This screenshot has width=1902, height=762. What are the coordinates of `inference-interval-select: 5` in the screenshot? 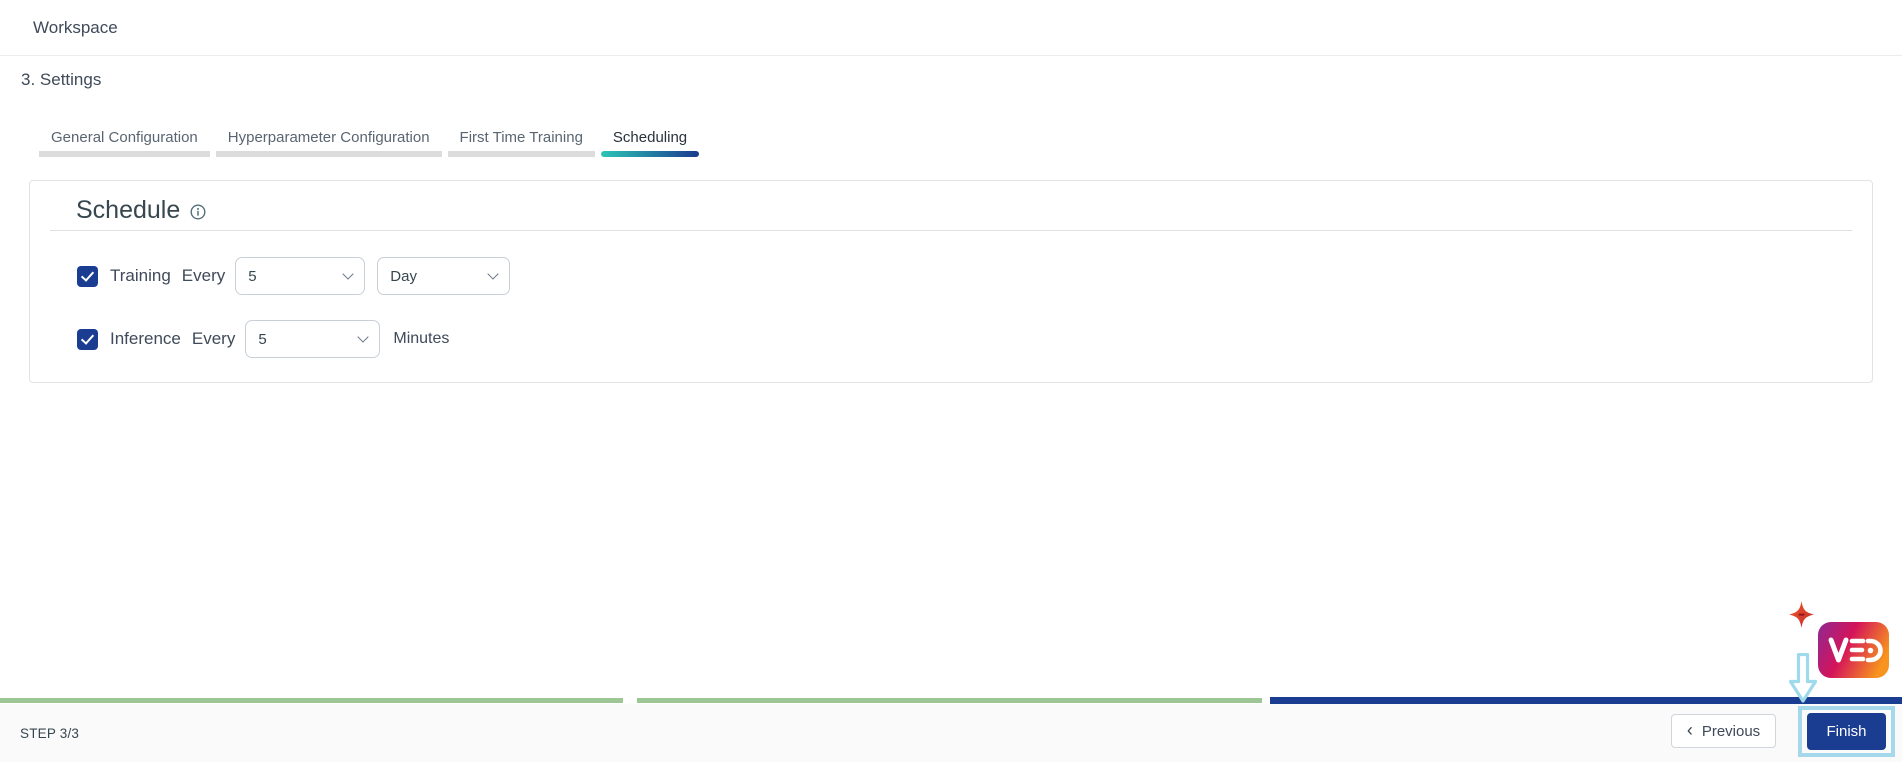 It's located at (313, 339).